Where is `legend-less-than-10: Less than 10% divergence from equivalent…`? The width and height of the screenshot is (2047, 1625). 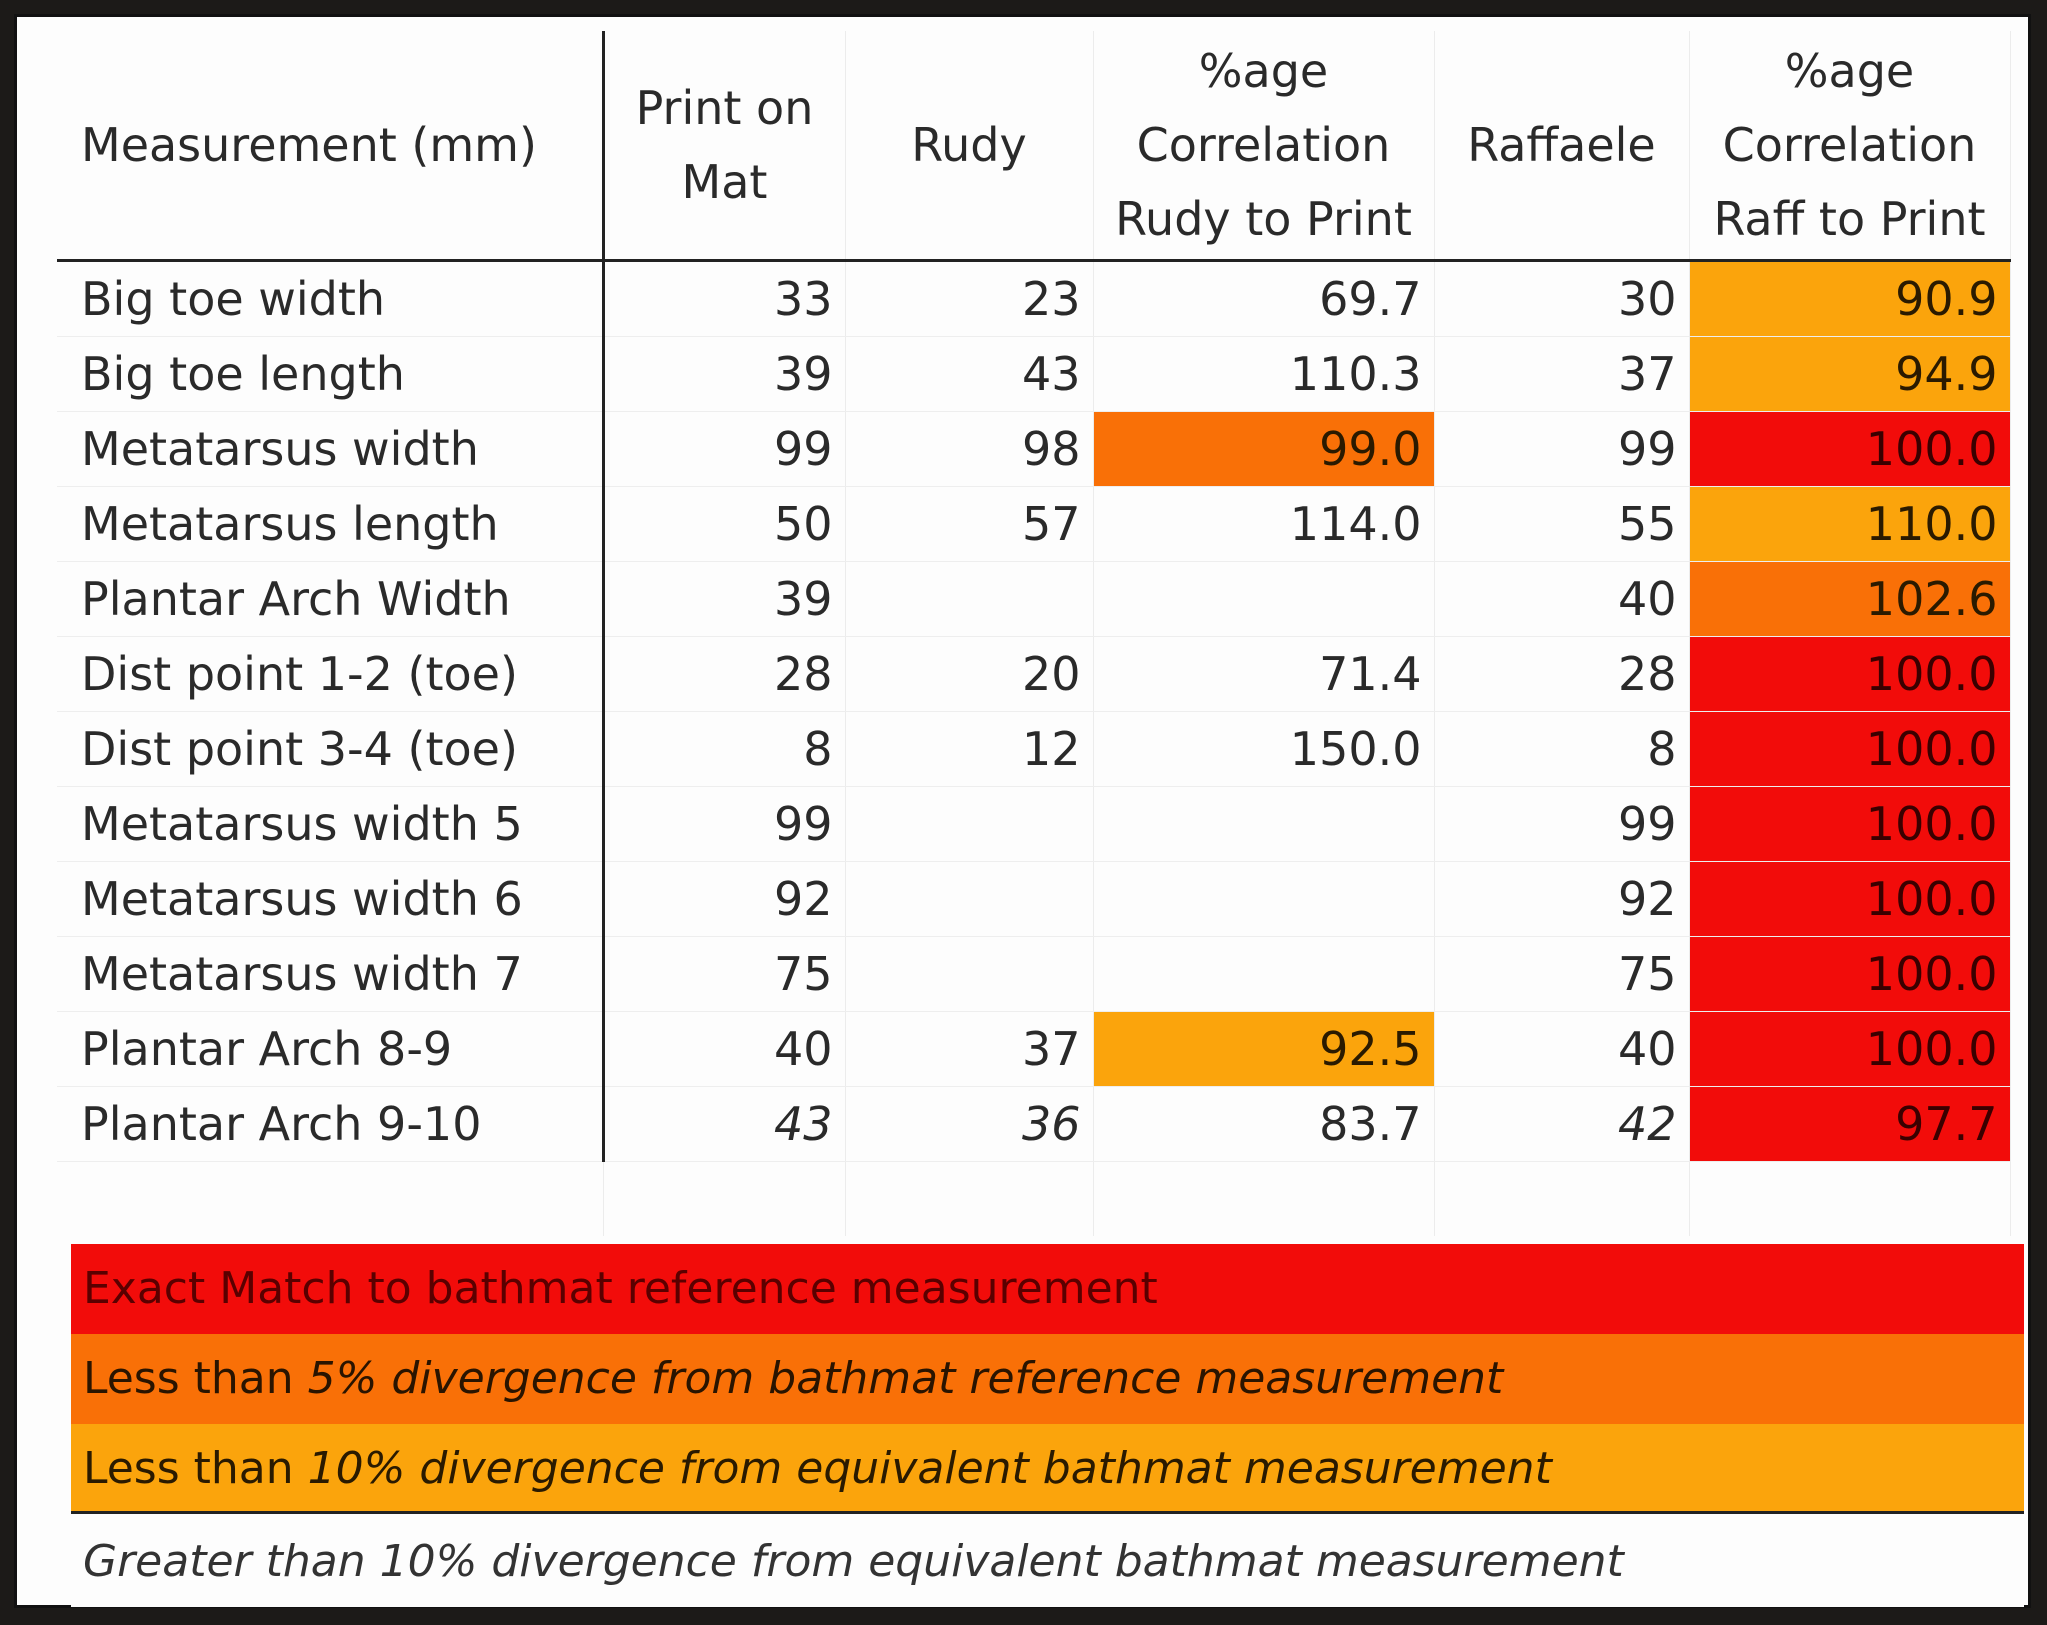 legend-less-than-10: Less than 10% divergence from equivalent… is located at coordinates (1047, 1469).